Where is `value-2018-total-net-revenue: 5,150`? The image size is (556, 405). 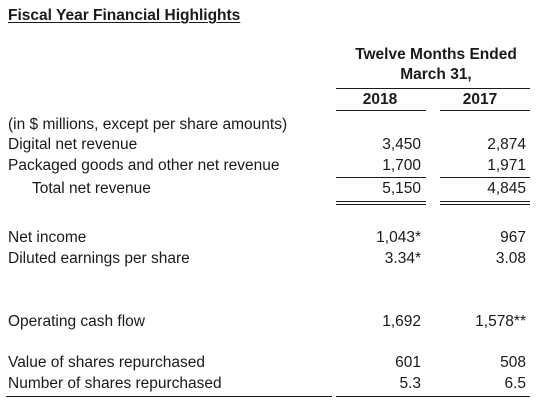
value-2018-total-net-revenue: 5,150 is located at coordinates (401, 188).